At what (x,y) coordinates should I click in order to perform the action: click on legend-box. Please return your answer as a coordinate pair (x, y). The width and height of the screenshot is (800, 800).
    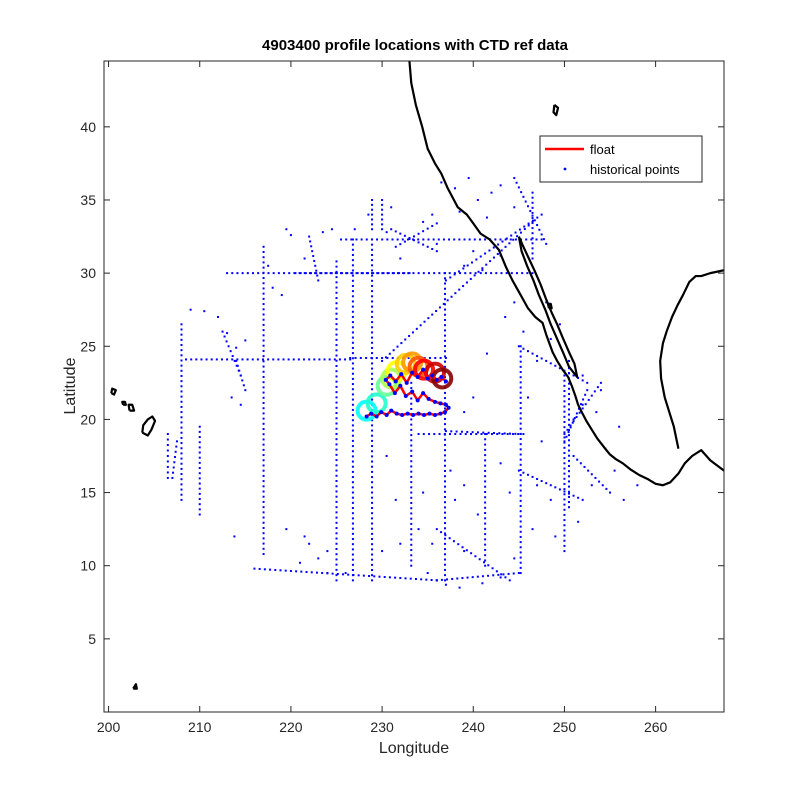
    Looking at the image, I should click on (621, 159).